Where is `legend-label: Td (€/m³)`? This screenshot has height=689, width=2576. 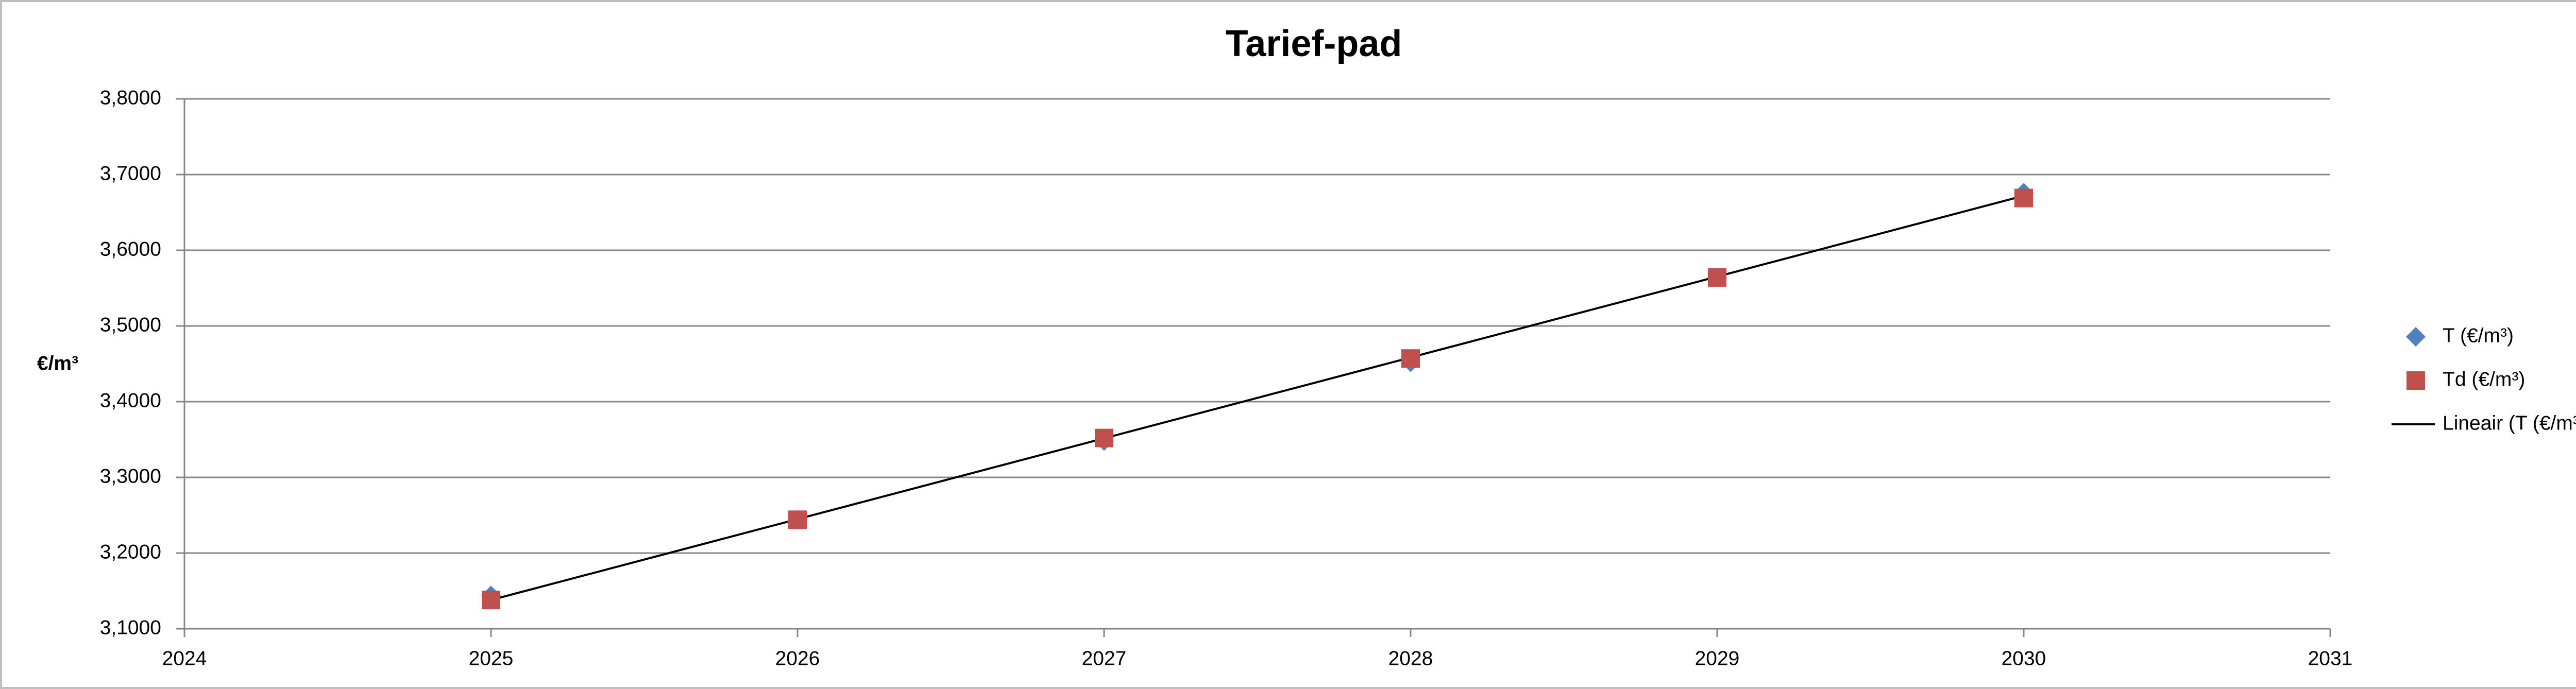
legend-label: Td (€/m³) is located at coordinates (2484, 379).